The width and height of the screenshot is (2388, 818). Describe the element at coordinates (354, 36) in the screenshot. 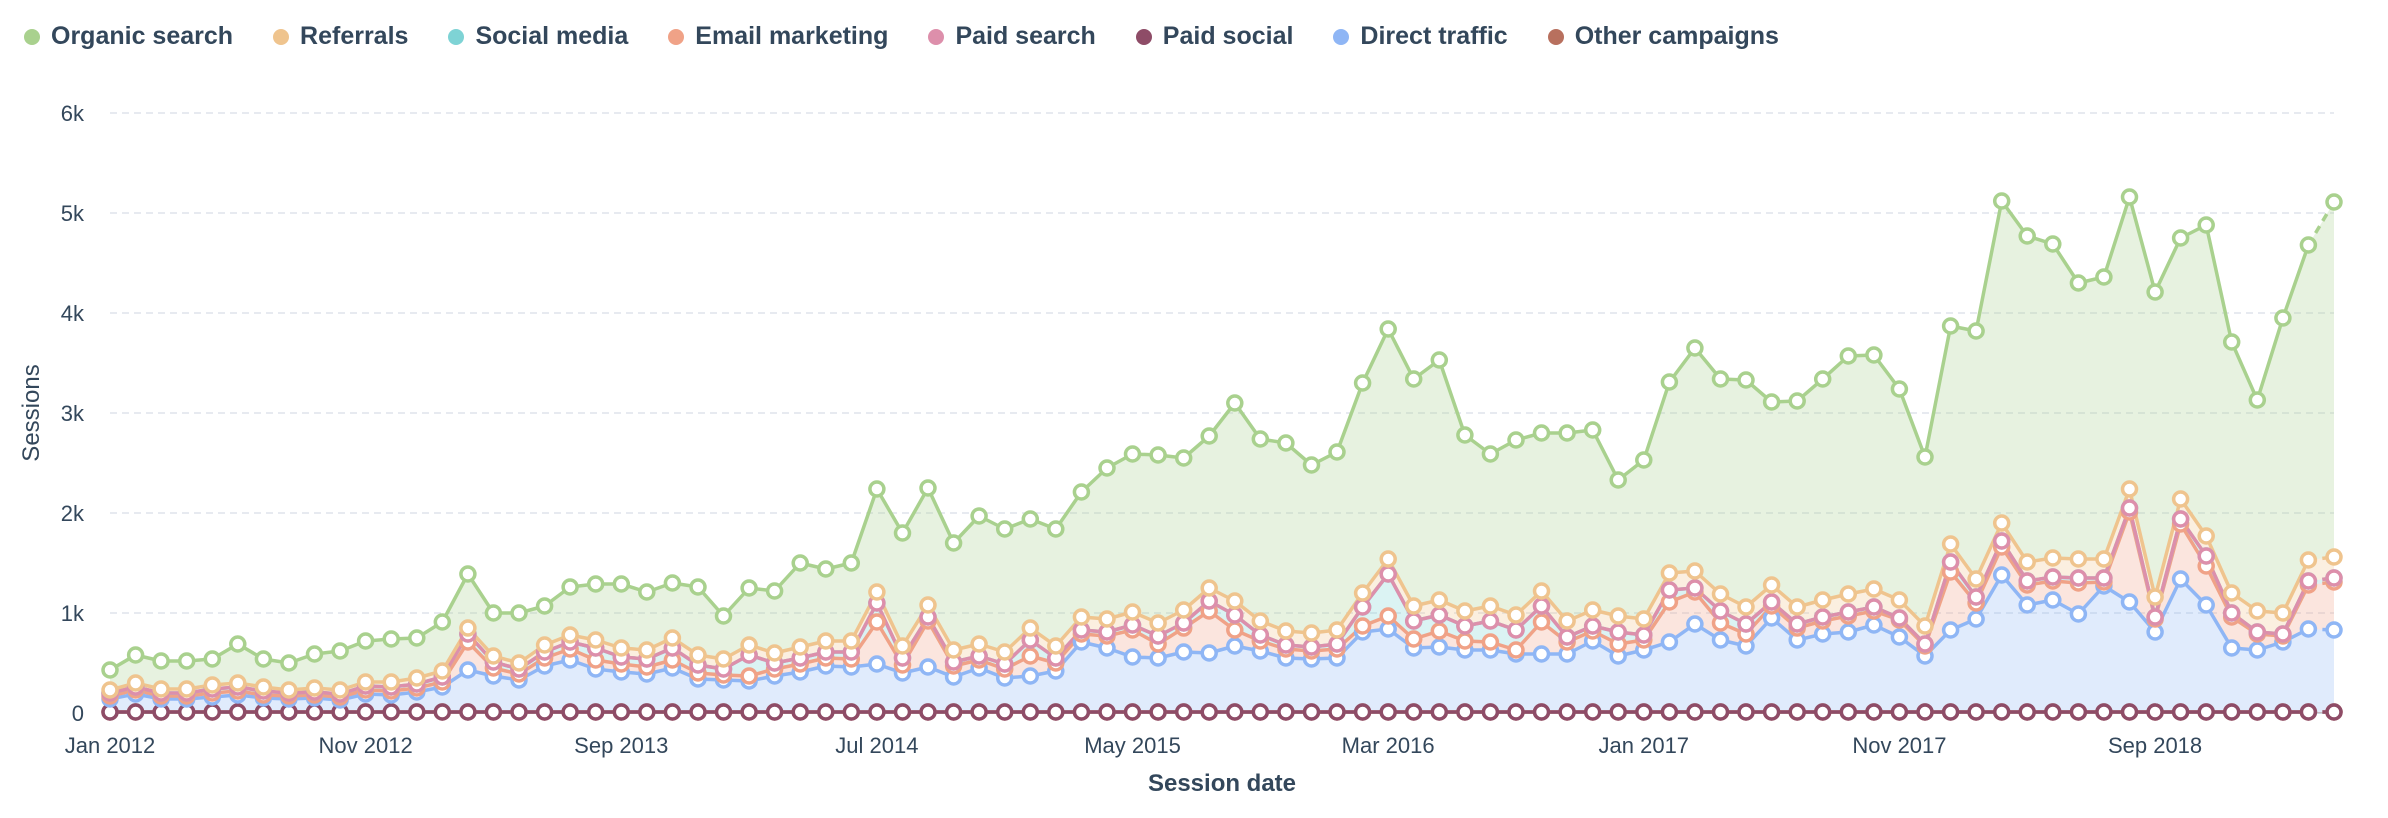

I see `legend-label: Referrals` at that location.